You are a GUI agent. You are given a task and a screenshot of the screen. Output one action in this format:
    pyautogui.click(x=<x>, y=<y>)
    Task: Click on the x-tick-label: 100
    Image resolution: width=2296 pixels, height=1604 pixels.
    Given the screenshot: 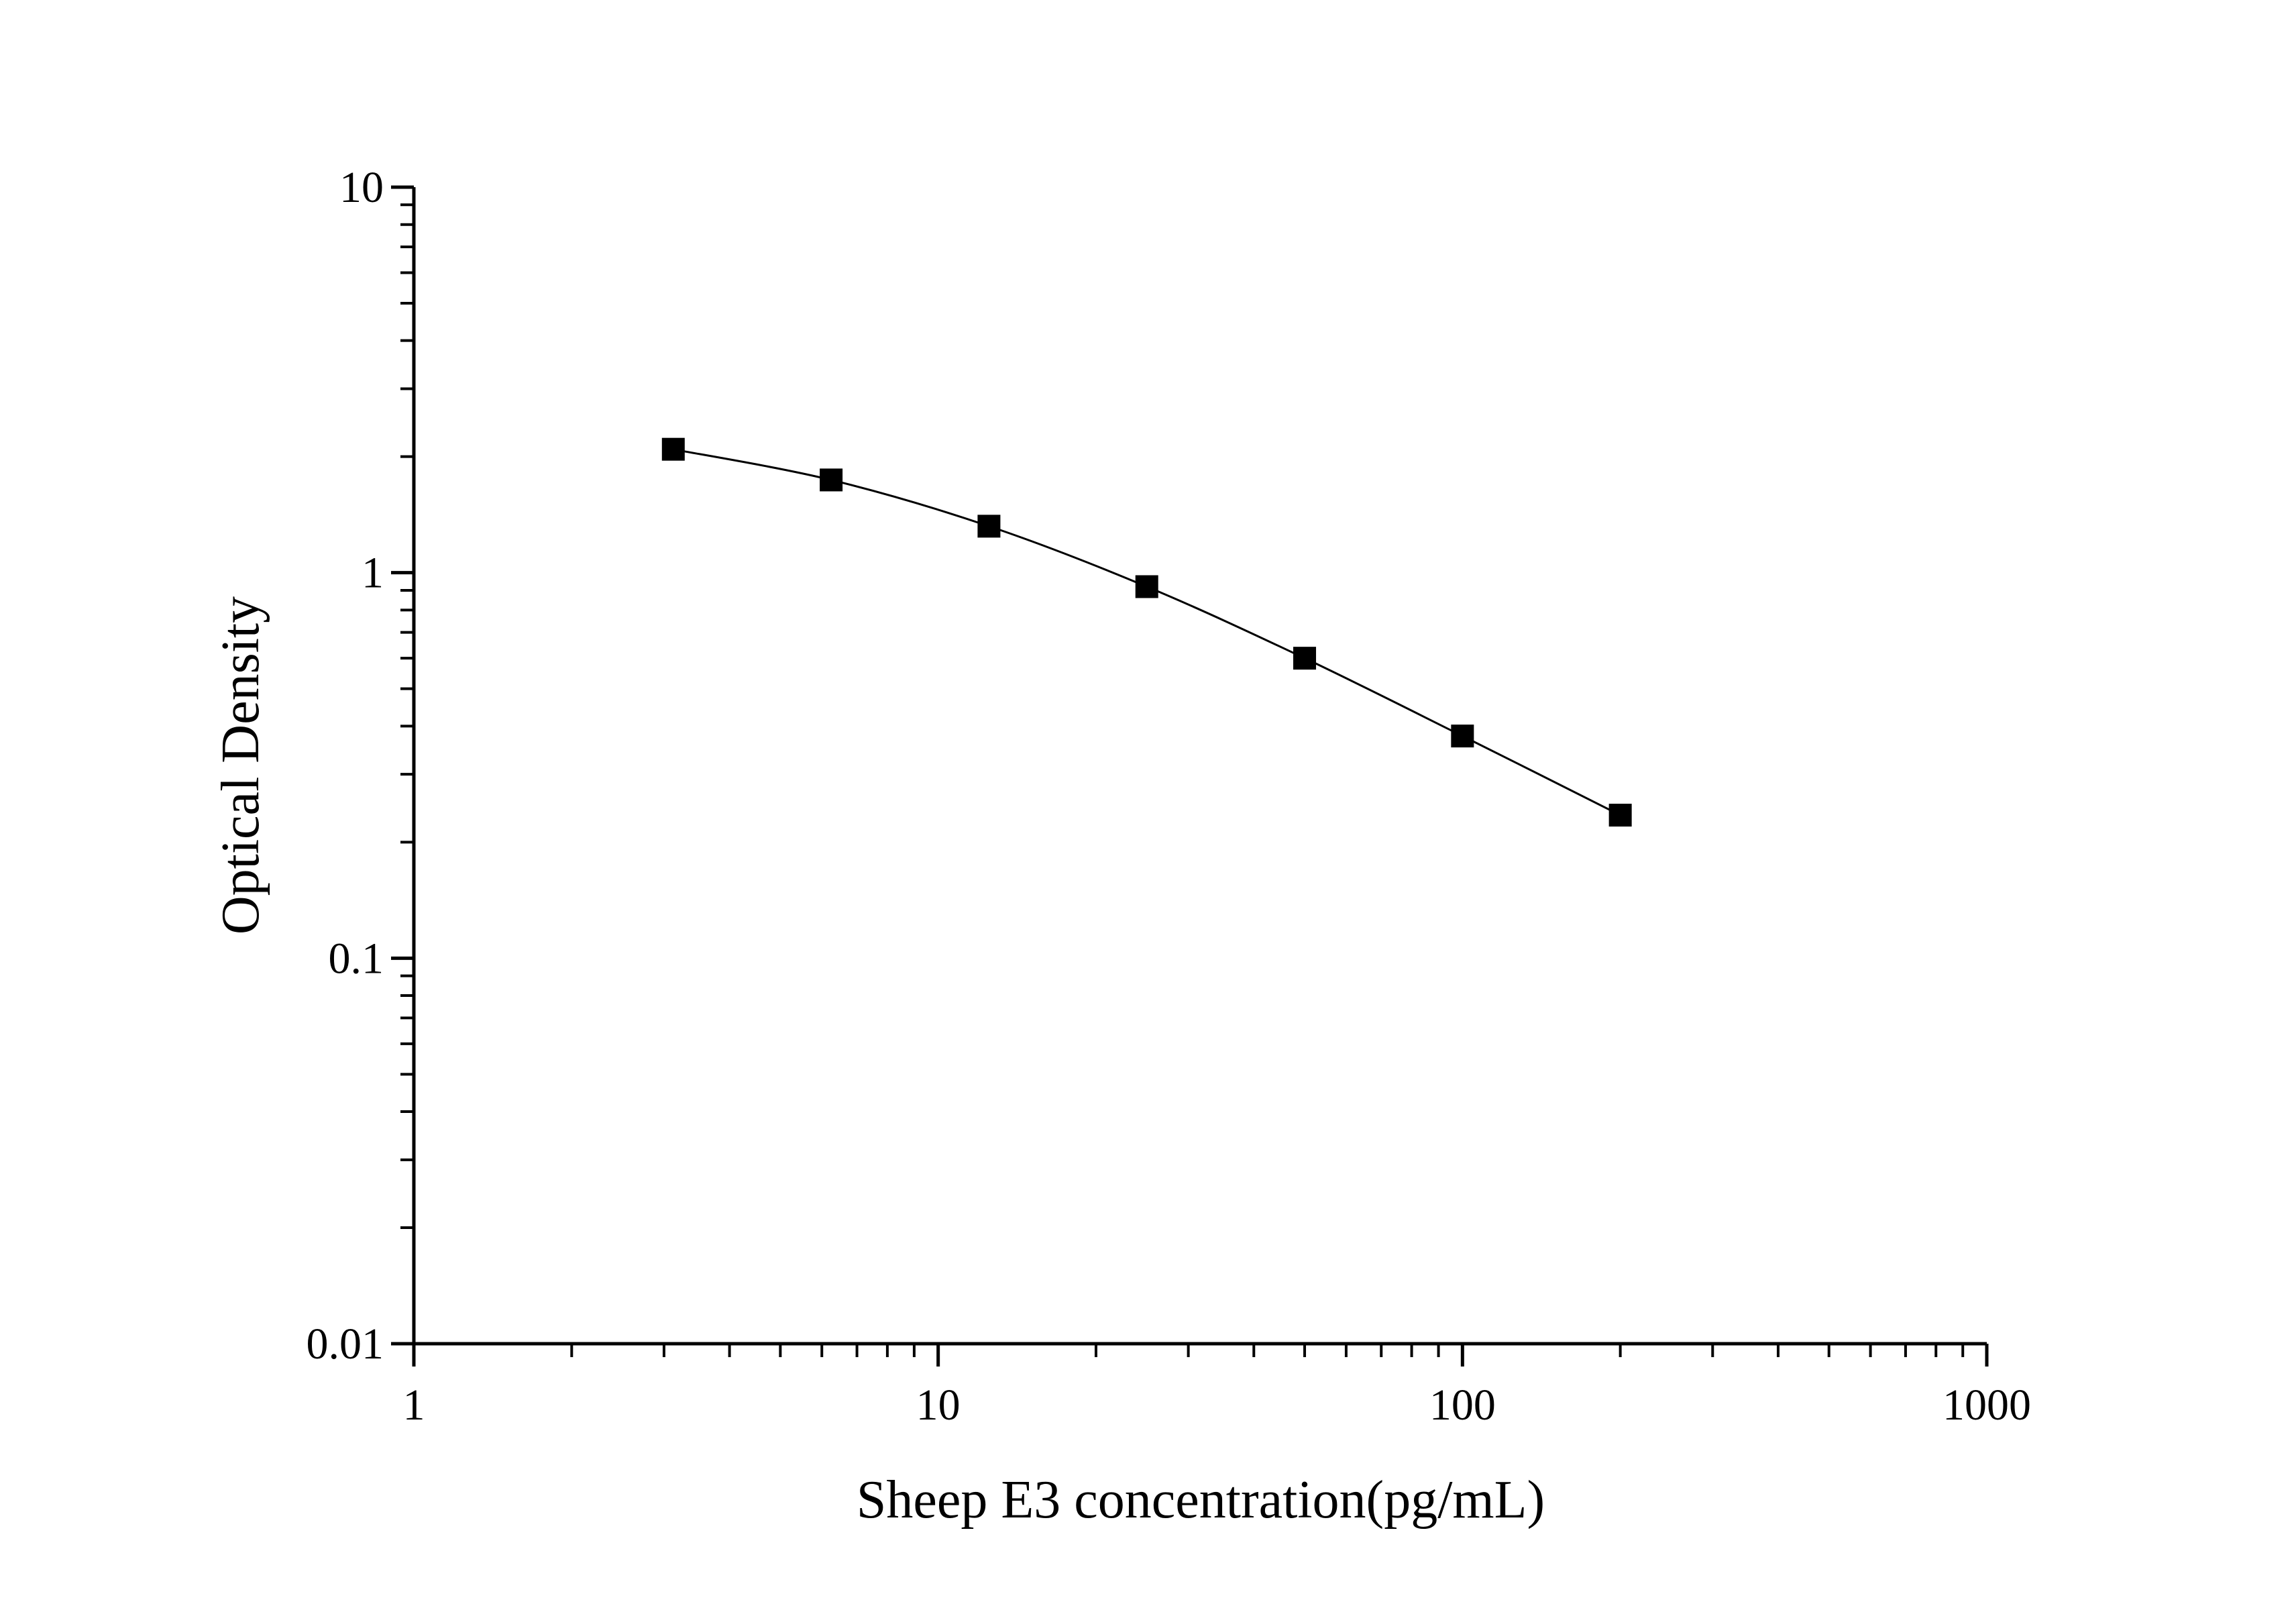 What is the action you would take?
    pyautogui.click(x=1462, y=1405)
    